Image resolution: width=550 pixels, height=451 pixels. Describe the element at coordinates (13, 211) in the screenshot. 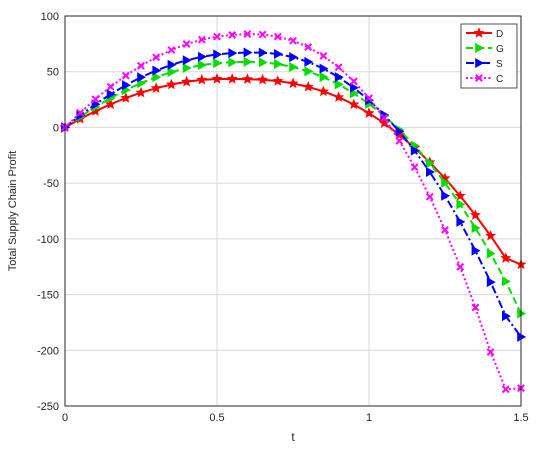

I see `y-axis-label: Total Supply Chain Profit` at that location.